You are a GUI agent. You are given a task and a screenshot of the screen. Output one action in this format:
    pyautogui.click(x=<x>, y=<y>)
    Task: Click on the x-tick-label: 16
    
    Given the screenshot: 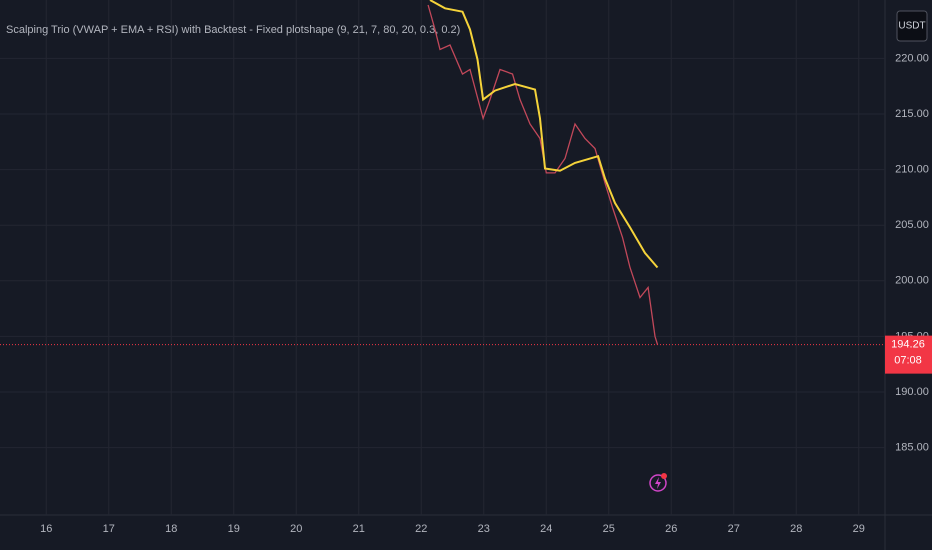 What is the action you would take?
    pyautogui.click(x=46, y=529)
    